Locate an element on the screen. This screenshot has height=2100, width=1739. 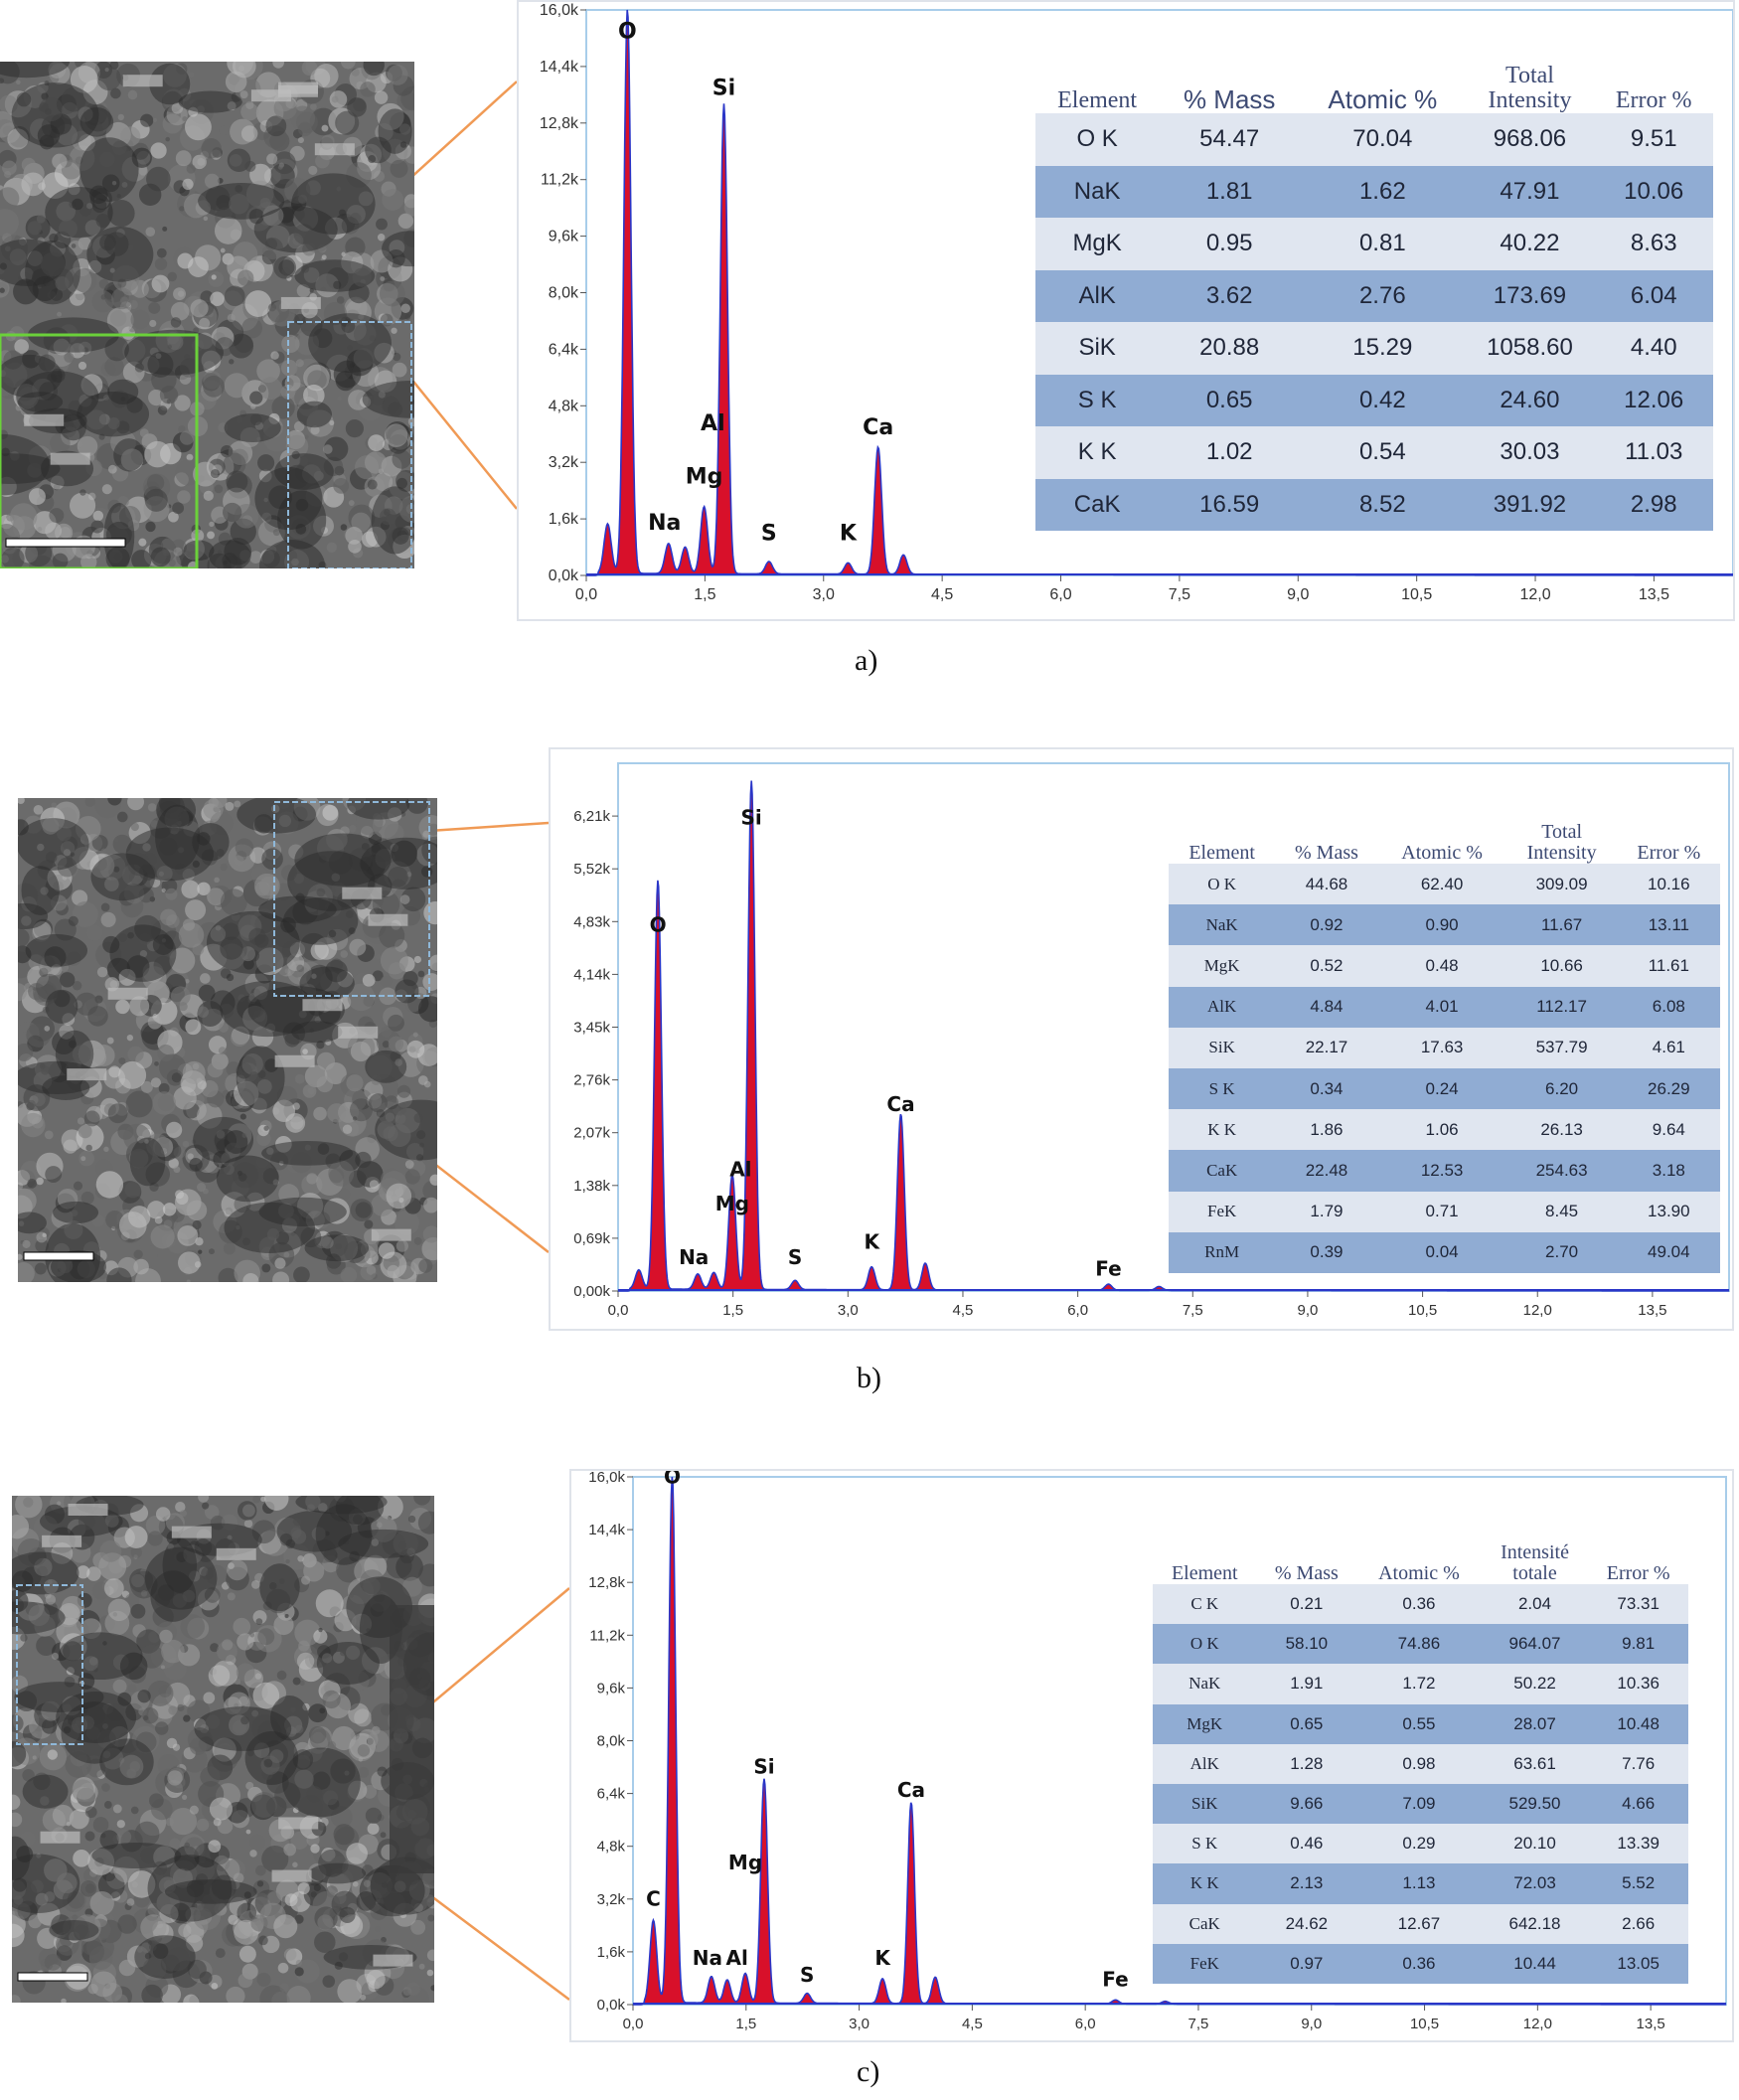
table-row: FeK 1.79 0.71 8.45 13.90 is located at coordinates (1444, 1211).